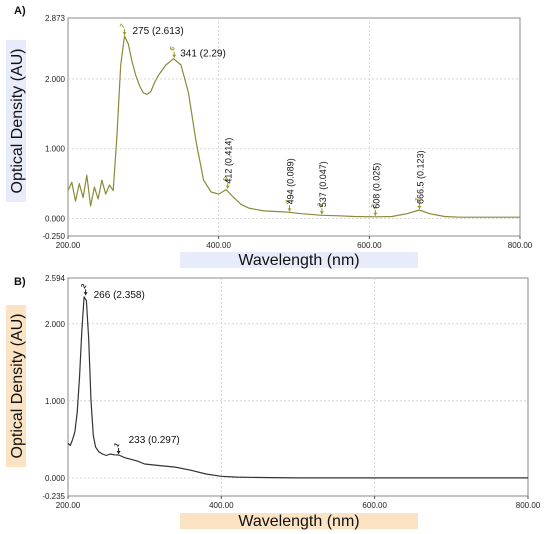  What do you see at coordinates (154, 440) in the screenshot?
I see `peak-annotation: 233 (0.297)` at bounding box center [154, 440].